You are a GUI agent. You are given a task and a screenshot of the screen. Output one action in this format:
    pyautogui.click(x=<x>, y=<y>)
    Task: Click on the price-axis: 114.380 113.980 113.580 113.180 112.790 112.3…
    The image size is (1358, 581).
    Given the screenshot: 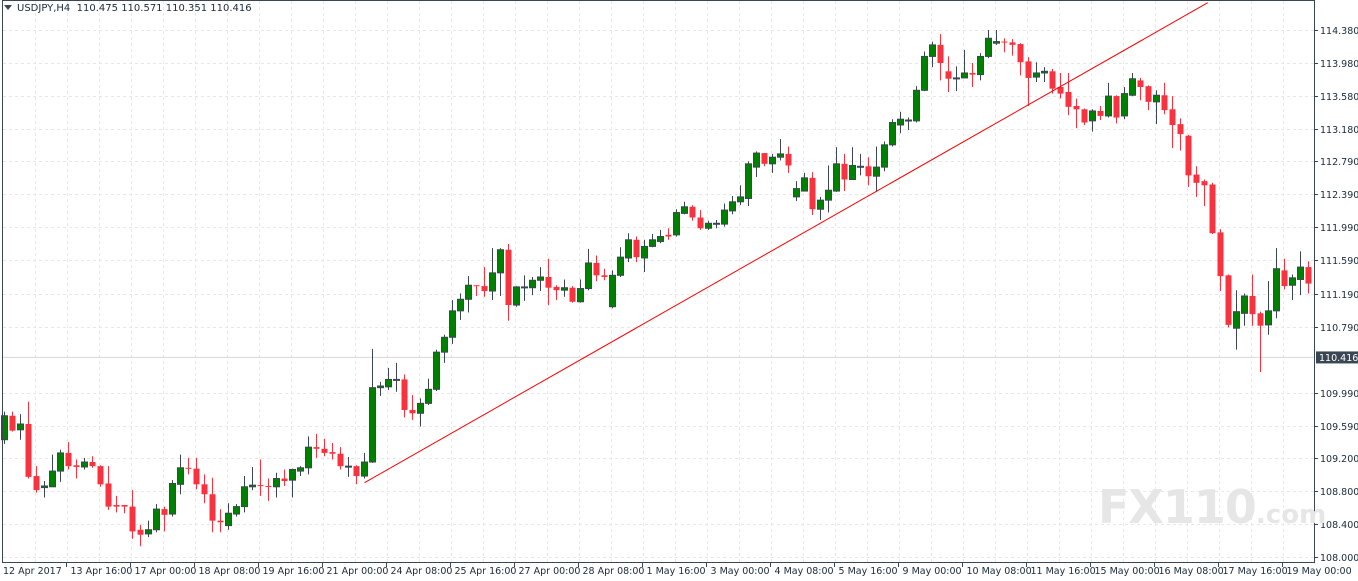 What is the action you would take?
    pyautogui.click(x=1336, y=295)
    